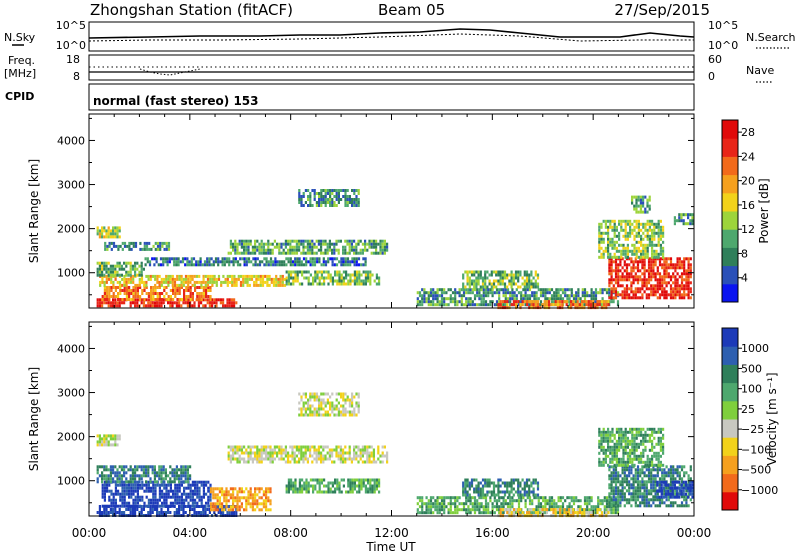 The image size is (800, 554). Describe the element at coordinates (191, 10) in the screenshot. I see `station-title: Zhongshan Station (fitACF)` at that location.